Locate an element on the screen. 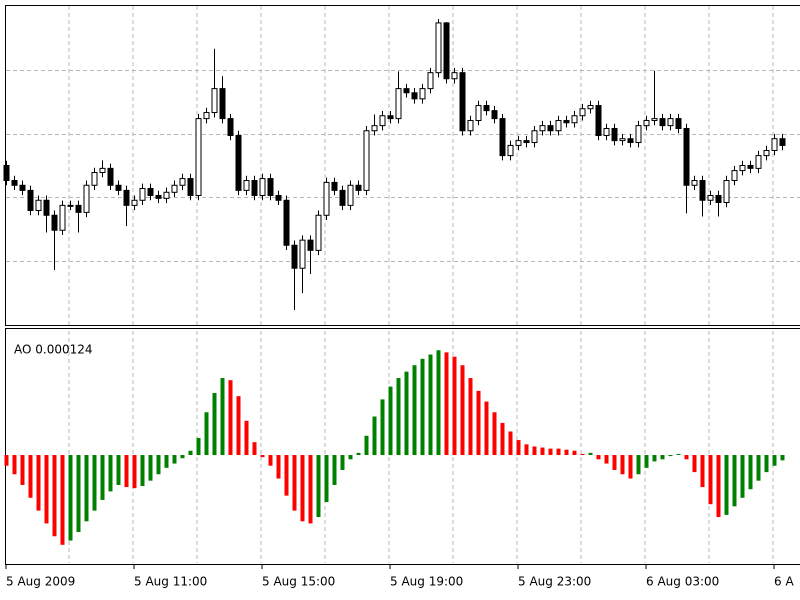  x-tick-label: 6 Aug 03:00 is located at coordinates (682, 582).